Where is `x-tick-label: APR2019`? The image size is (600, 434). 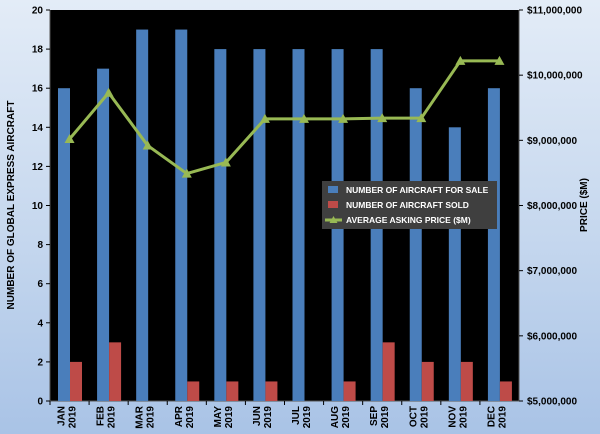 x-tick-label: APR2019 is located at coordinates (185, 416).